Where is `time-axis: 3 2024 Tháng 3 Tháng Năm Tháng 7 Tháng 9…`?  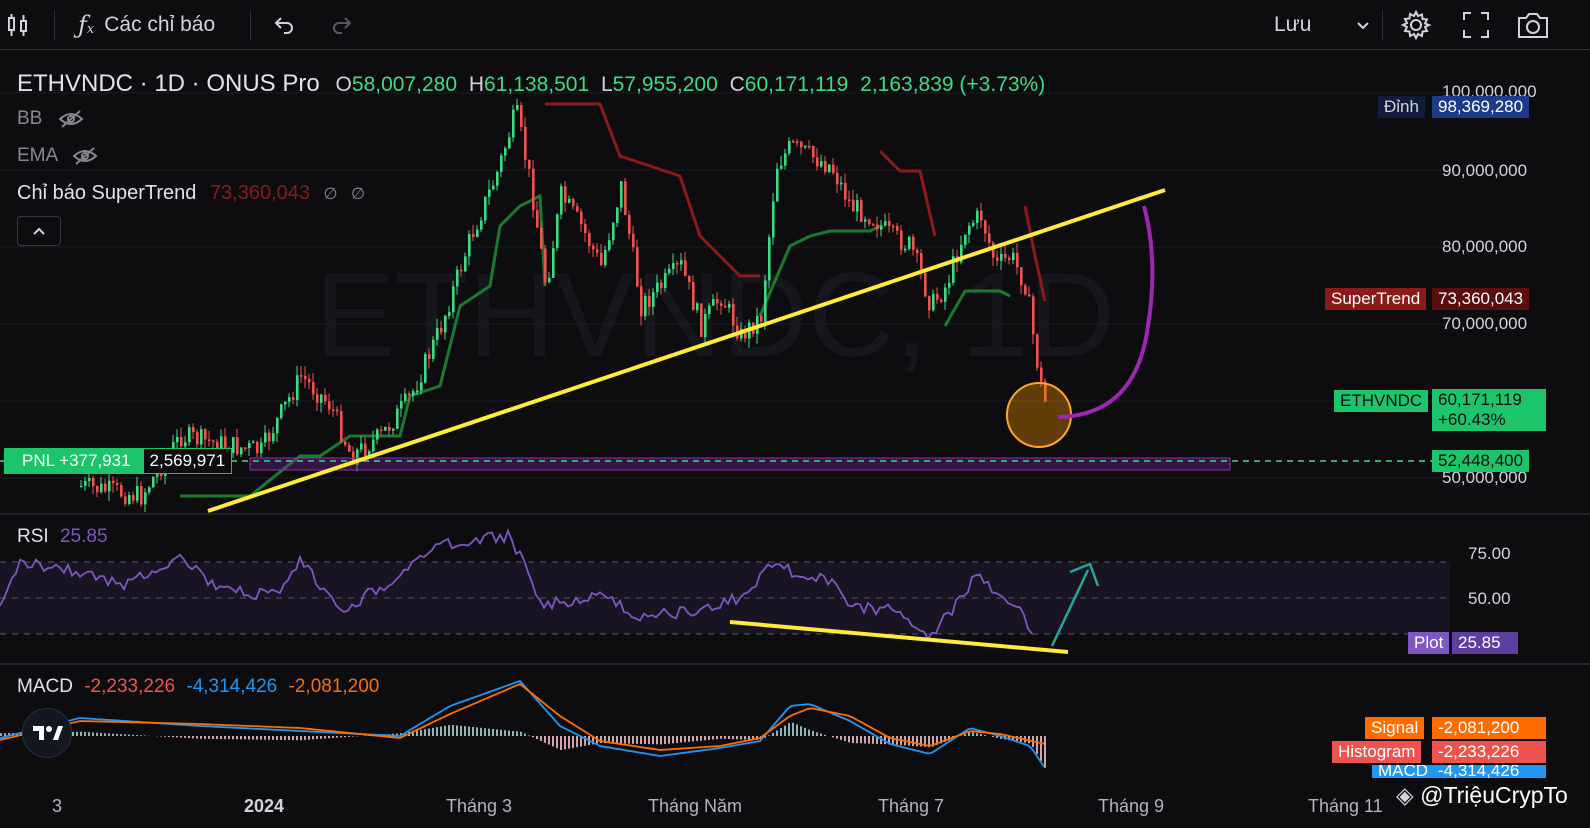
time-axis: 3 2024 Tháng 3 Tháng Năm Tháng 7 Tháng 9… is located at coordinates (795, 805).